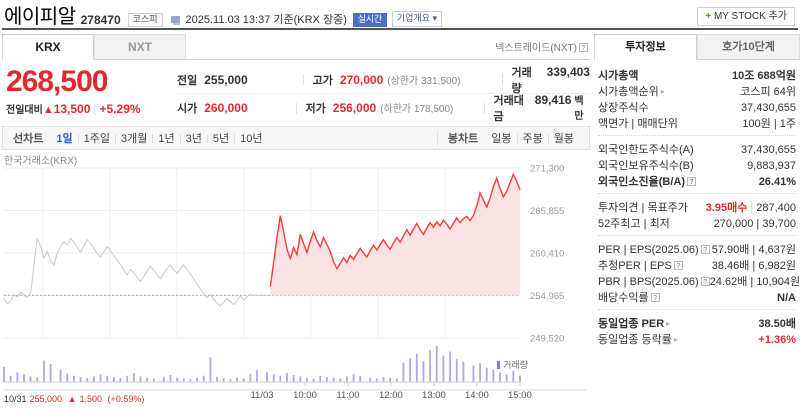  I want to click on period-3m: 3개월, so click(134, 139).